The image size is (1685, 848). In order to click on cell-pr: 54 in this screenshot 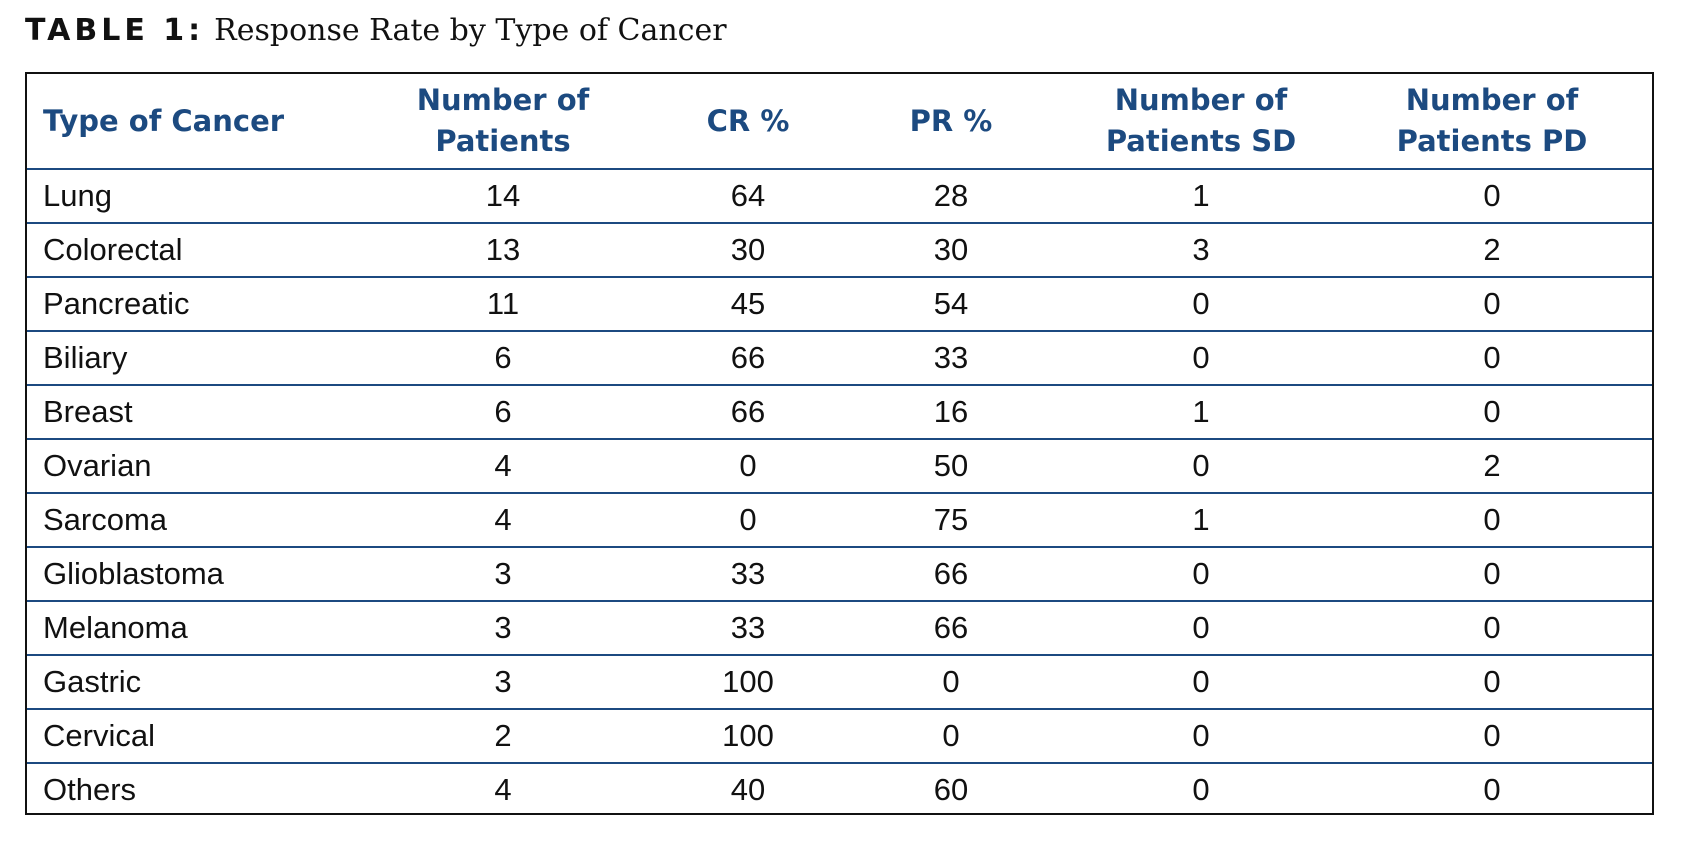, I will do `click(951, 304)`.